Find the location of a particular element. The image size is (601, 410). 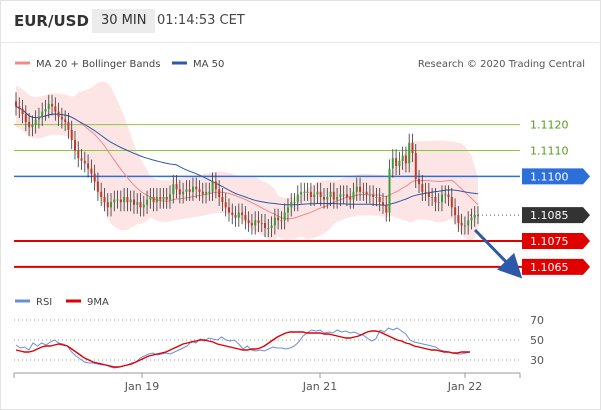

x-tick-label-1: Jan 21 is located at coordinates (319, 386).